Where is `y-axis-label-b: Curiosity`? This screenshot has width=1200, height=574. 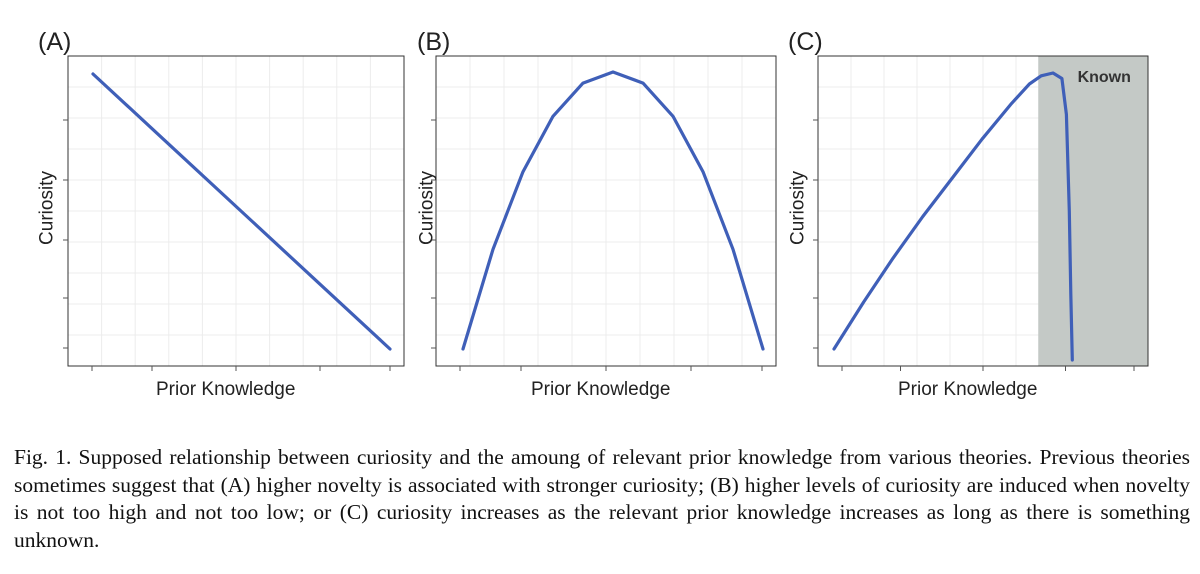 y-axis-label-b: Curiosity is located at coordinates (427, 208).